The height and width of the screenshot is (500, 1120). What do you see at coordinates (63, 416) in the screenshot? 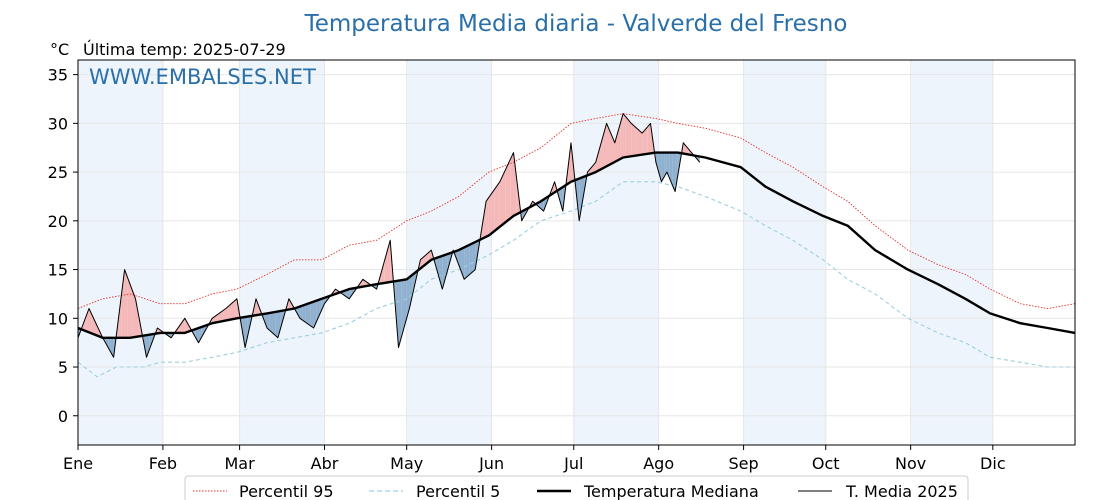
I see `y-tick-label: 0` at bounding box center [63, 416].